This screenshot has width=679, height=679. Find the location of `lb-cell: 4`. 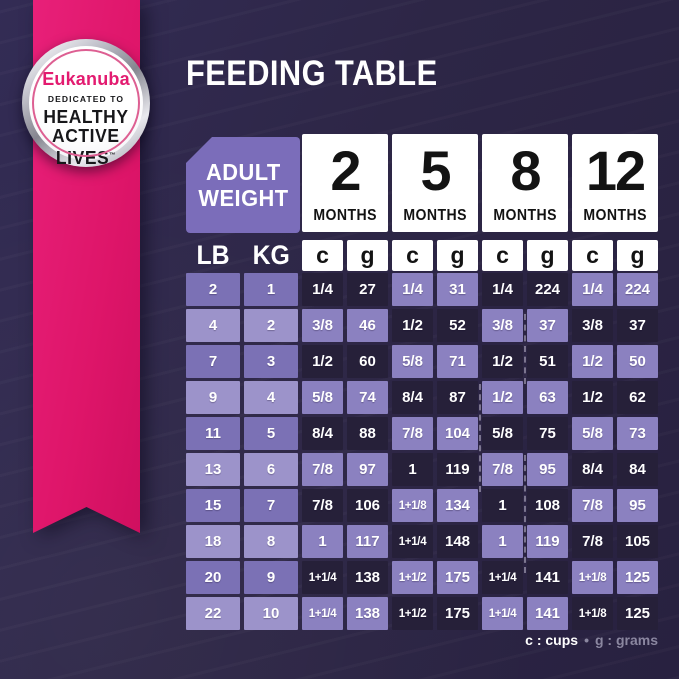

lb-cell: 4 is located at coordinates (213, 325).